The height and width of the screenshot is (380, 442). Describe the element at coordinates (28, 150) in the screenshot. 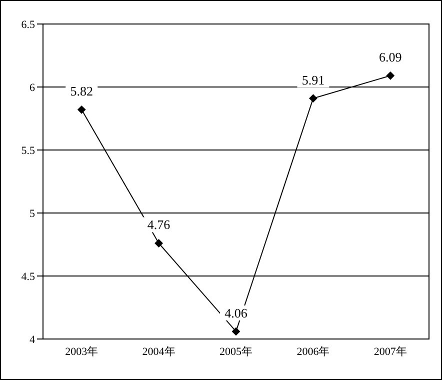

I see `y-tick-label: 5.5` at that location.